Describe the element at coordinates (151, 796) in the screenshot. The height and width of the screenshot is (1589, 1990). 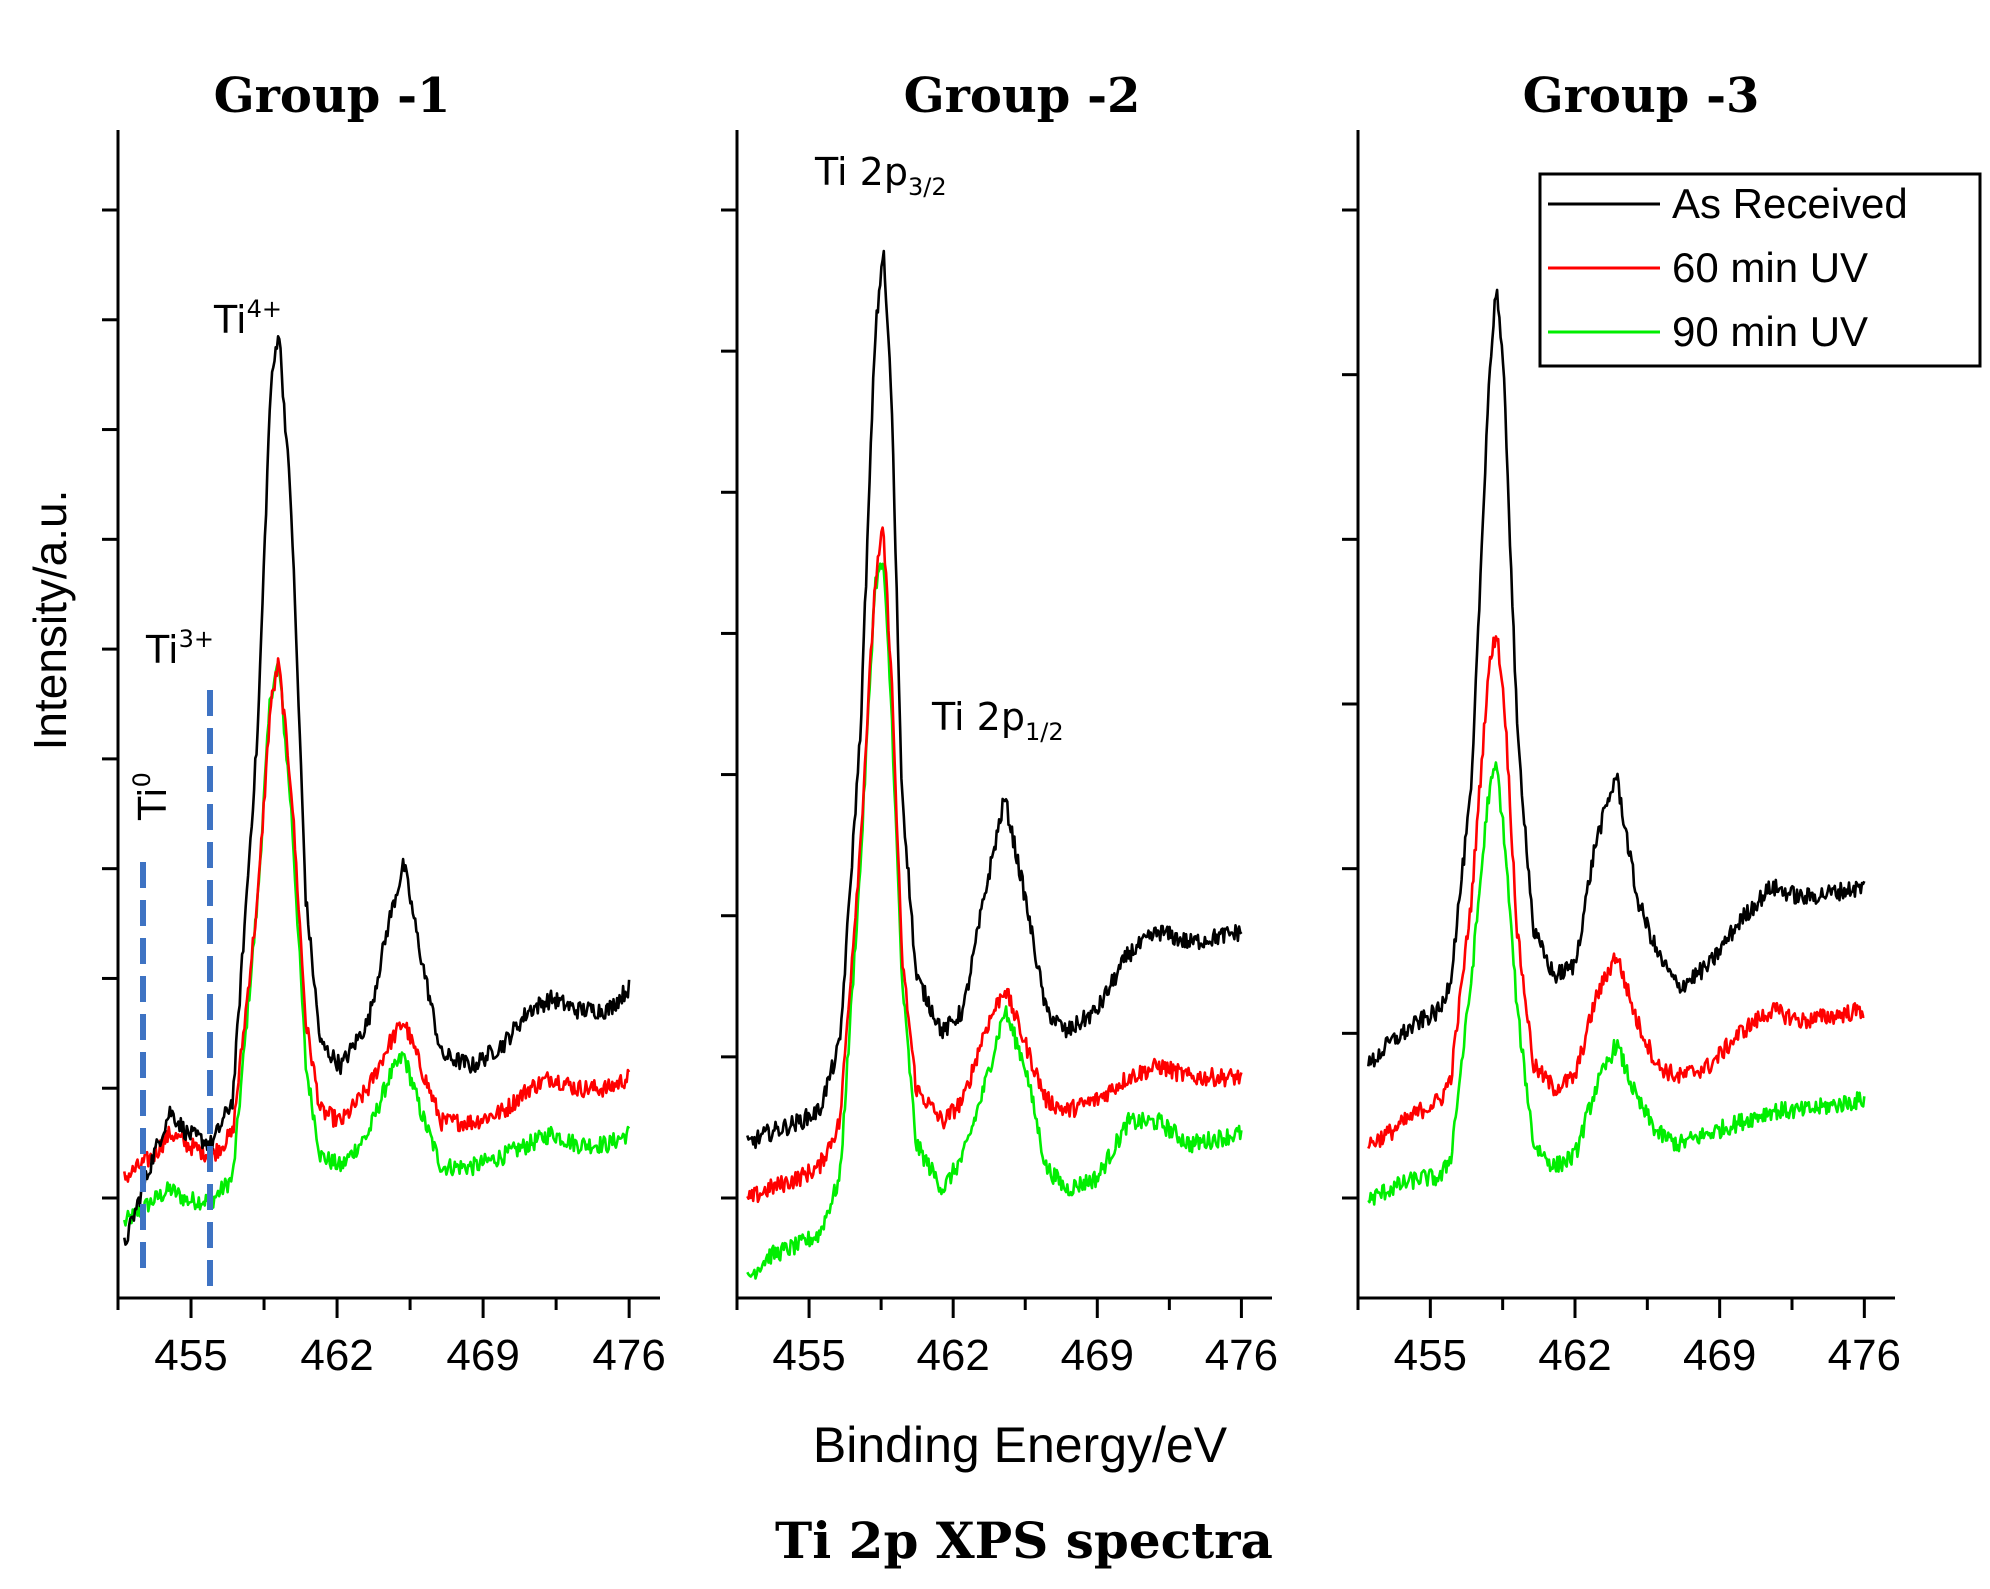
I see `ti0-annotation: Ti0` at that location.